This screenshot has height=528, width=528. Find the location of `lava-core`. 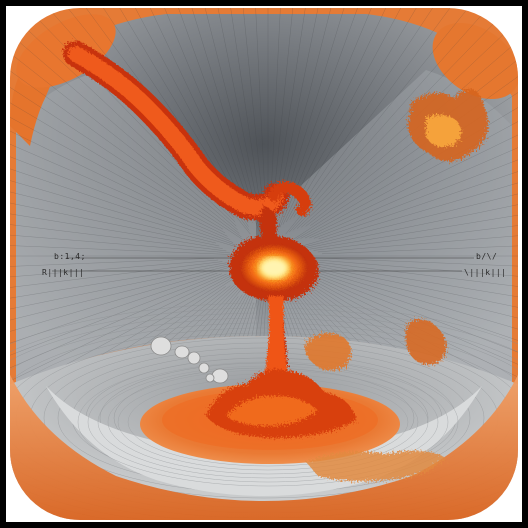

lava-core is located at coordinates (274, 291).